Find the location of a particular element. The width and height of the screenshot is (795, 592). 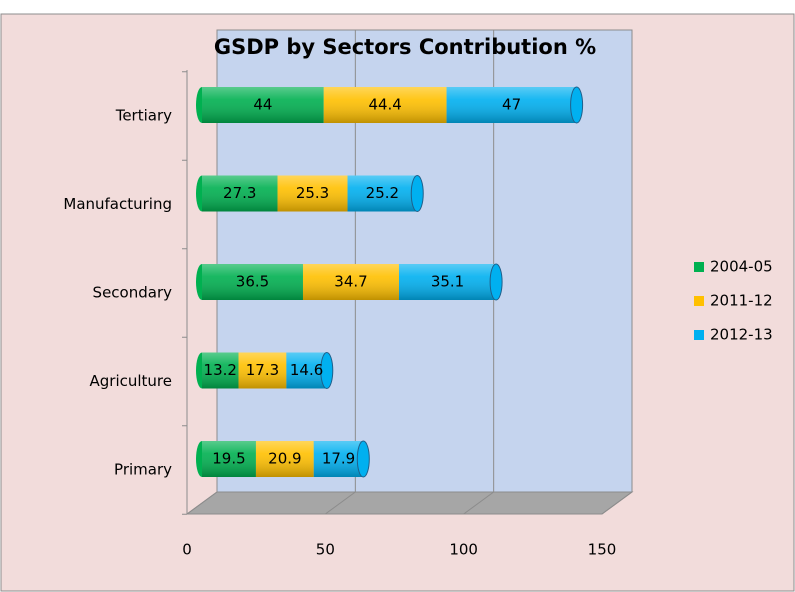

y-tick-label: Tertiary is located at coordinates (143, 116).